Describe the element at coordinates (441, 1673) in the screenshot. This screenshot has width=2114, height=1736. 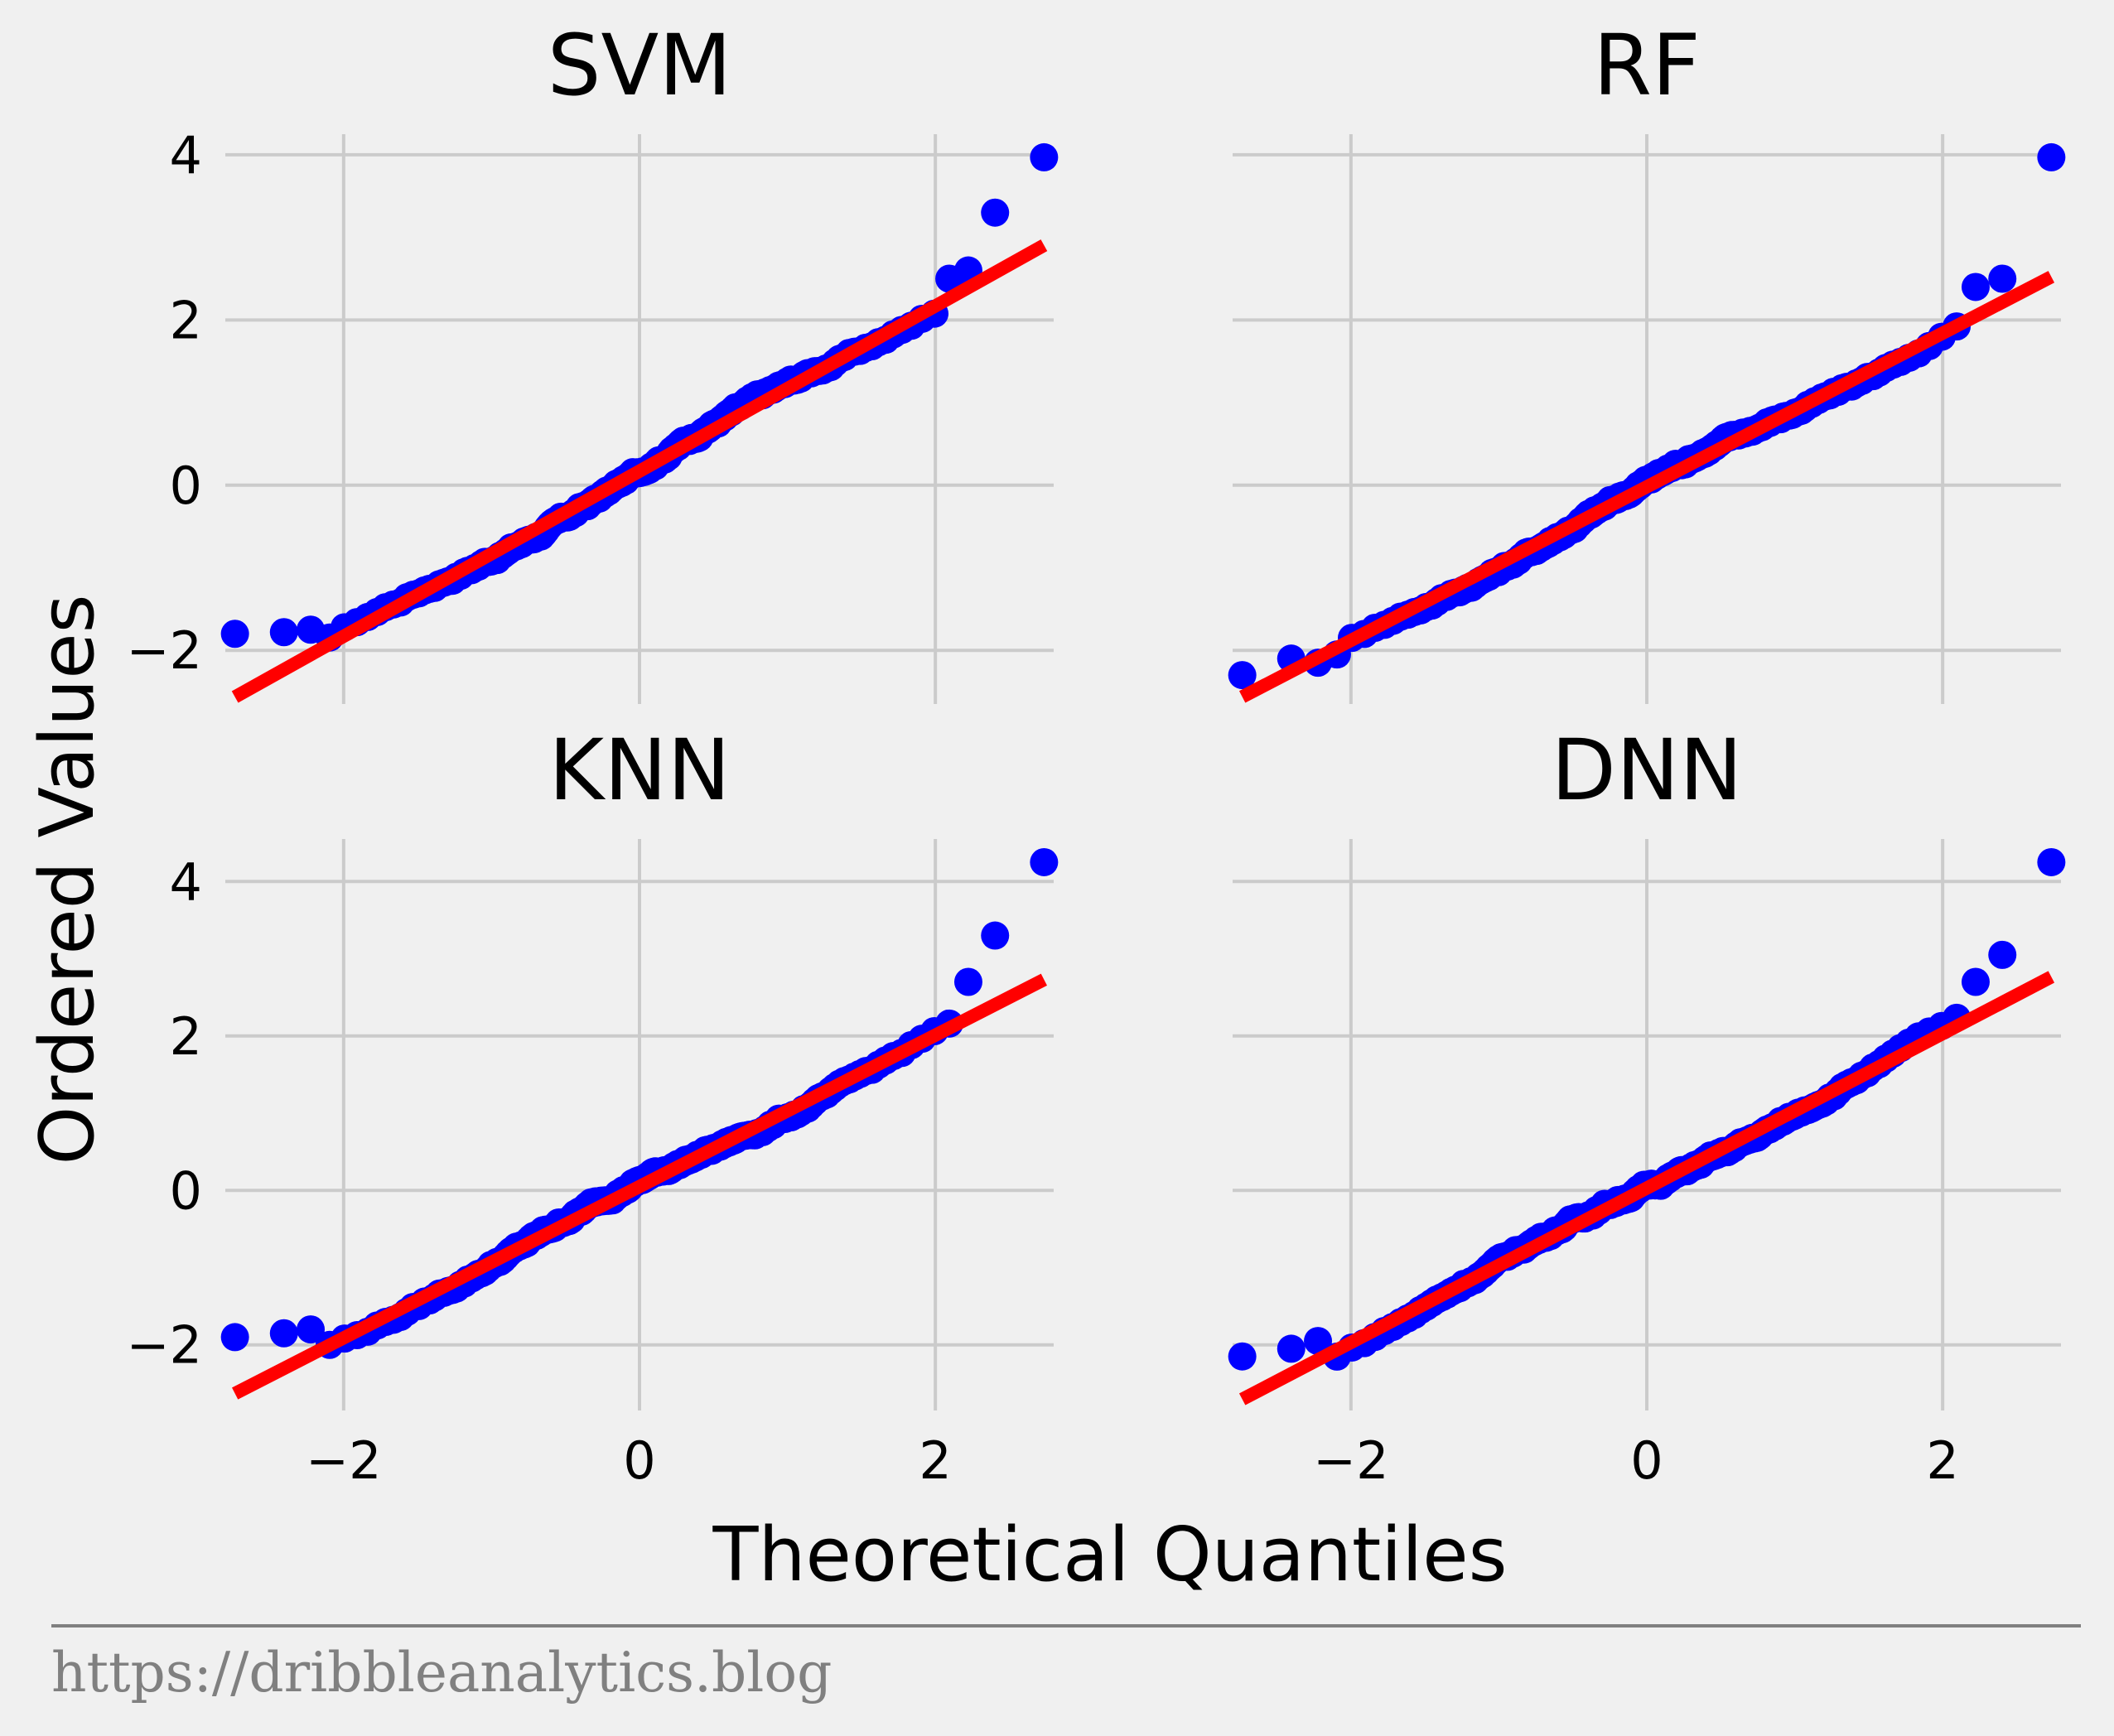
I see `footer-url: https://dribbleanalytics.blog` at that location.